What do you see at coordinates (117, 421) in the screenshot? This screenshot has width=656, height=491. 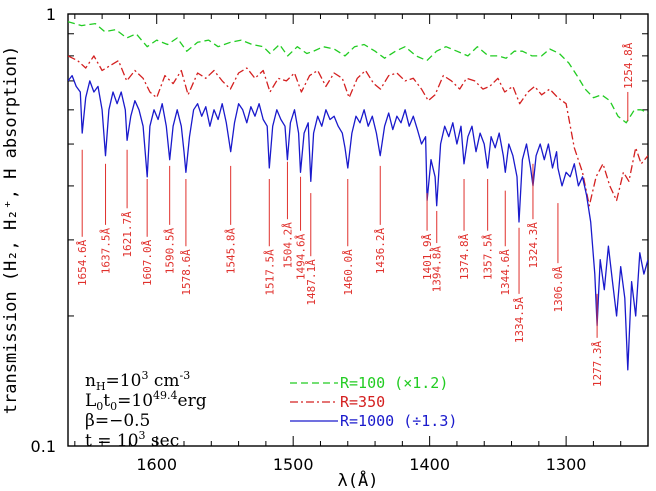 I see `parameter-line: β=−0.5` at bounding box center [117, 421].